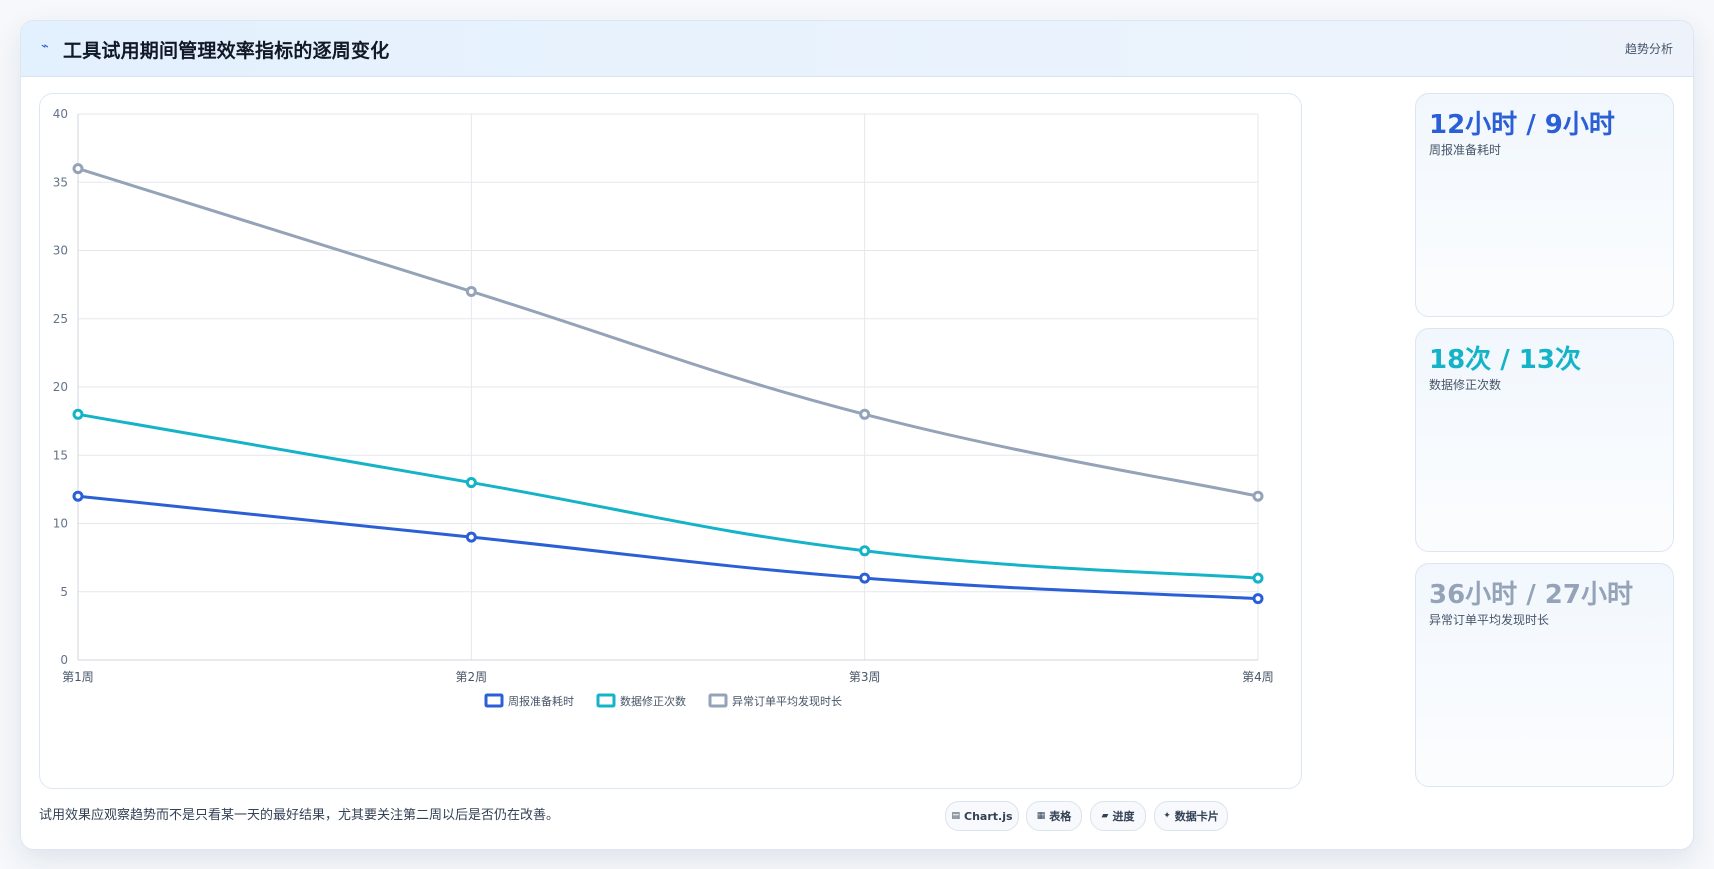  I want to click on stat-label: 周报准备耗时, so click(1465, 150).